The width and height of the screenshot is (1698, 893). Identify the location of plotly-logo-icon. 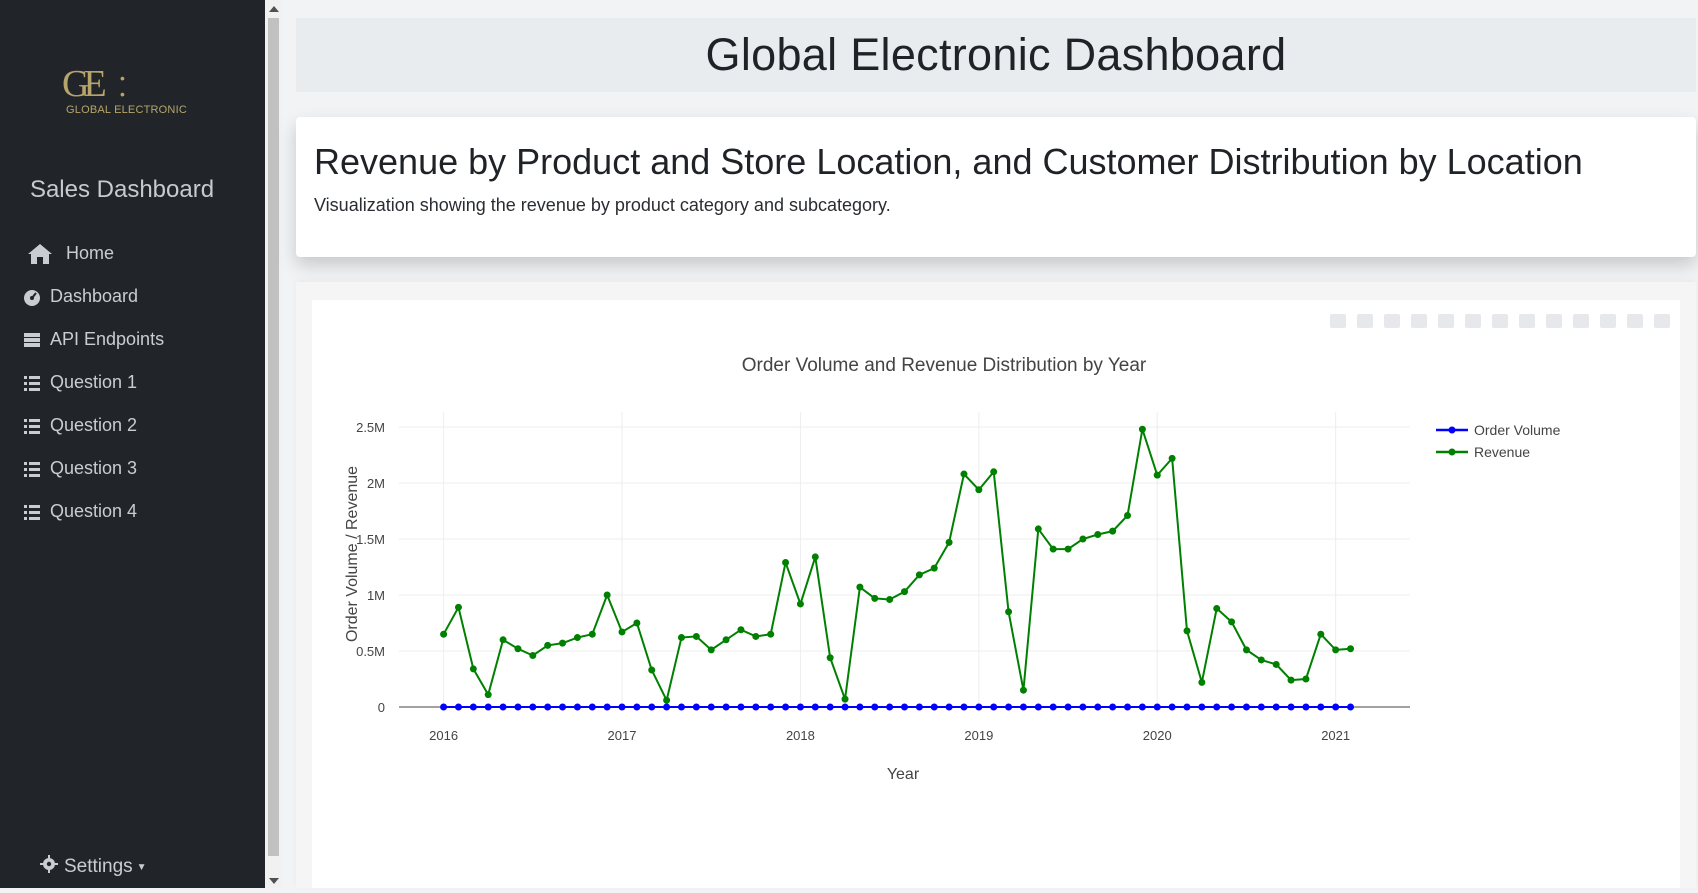
(1662, 321).